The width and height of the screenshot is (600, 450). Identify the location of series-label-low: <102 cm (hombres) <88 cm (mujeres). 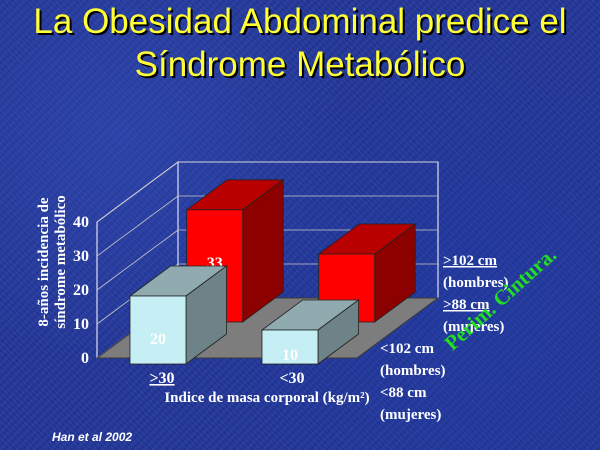
(413, 382).